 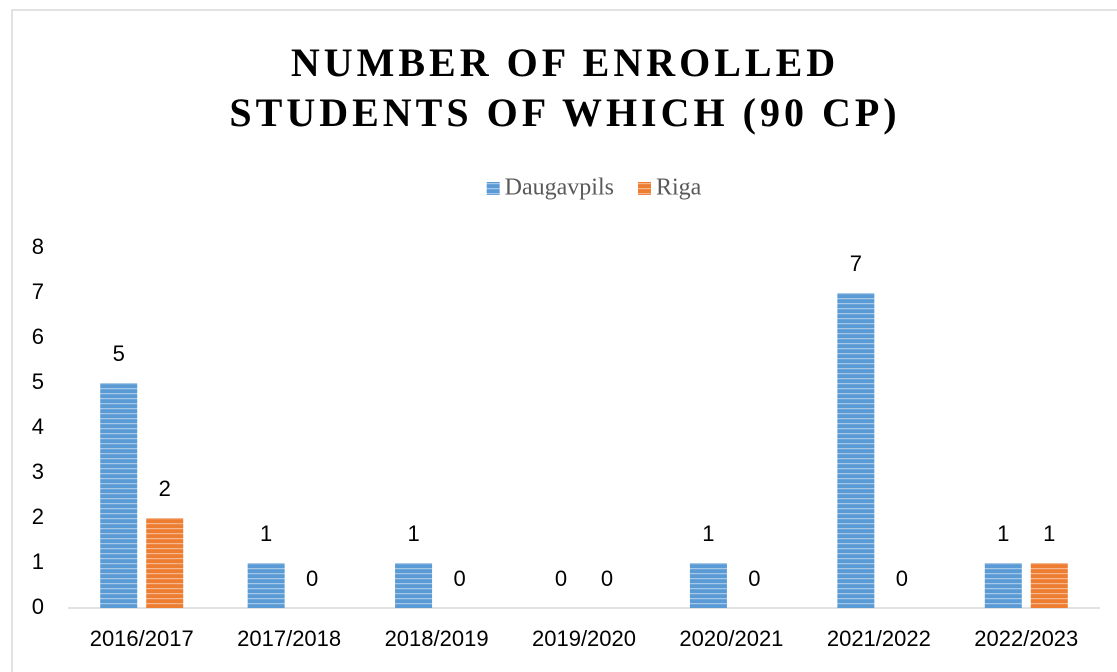 What do you see at coordinates (584, 638) in the screenshot?
I see `x-tick-label: 2019/2020` at bounding box center [584, 638].